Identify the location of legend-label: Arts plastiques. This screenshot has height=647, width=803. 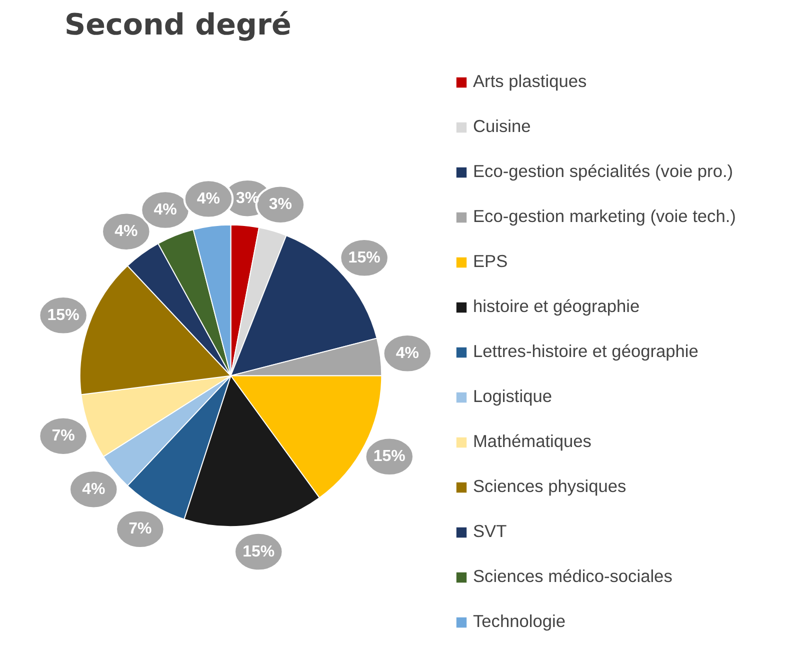
(530, 81).